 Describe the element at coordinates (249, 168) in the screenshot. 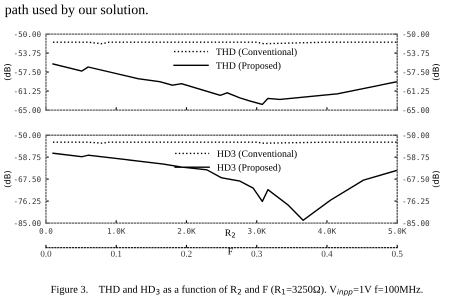

I see `legend-label: HD3 (Proposed)` at that location.